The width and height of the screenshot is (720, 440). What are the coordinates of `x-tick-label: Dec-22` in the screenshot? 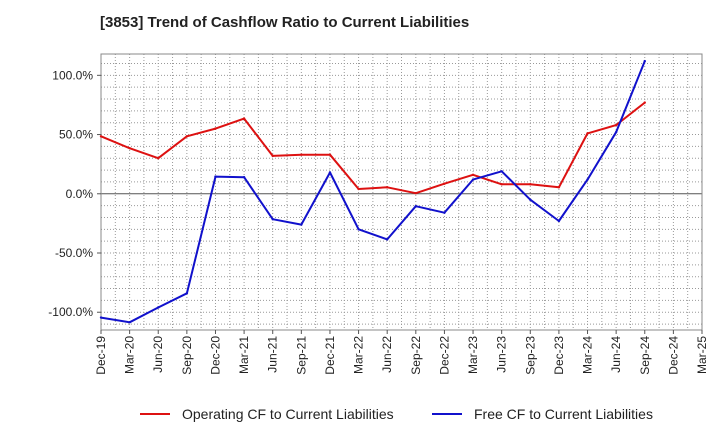 It's located at (444, 355).